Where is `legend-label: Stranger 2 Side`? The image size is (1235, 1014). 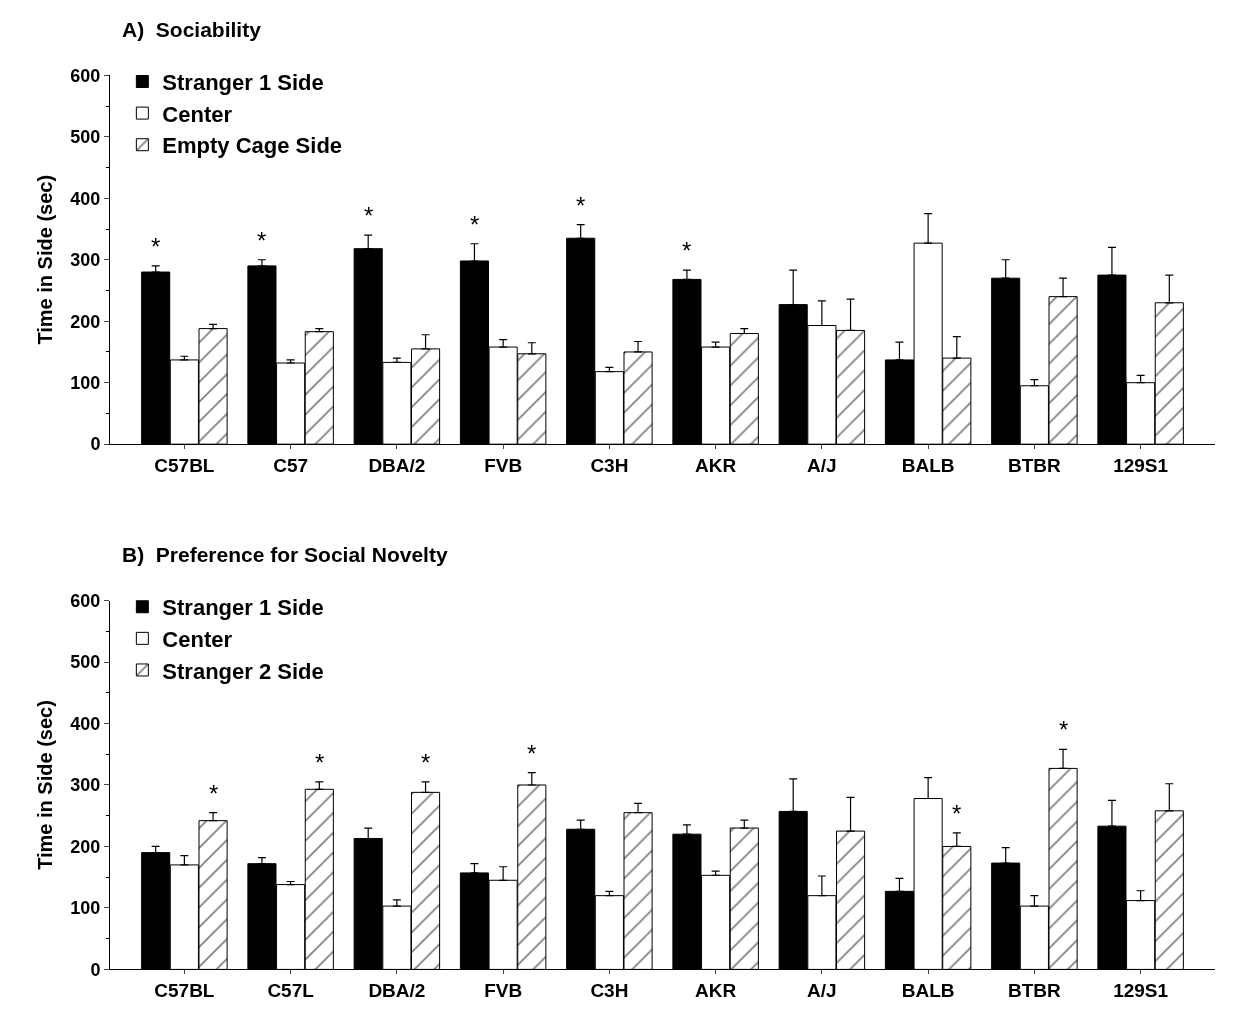
legend-label: Stranger 2 Side is located at coordinates (243, 671).